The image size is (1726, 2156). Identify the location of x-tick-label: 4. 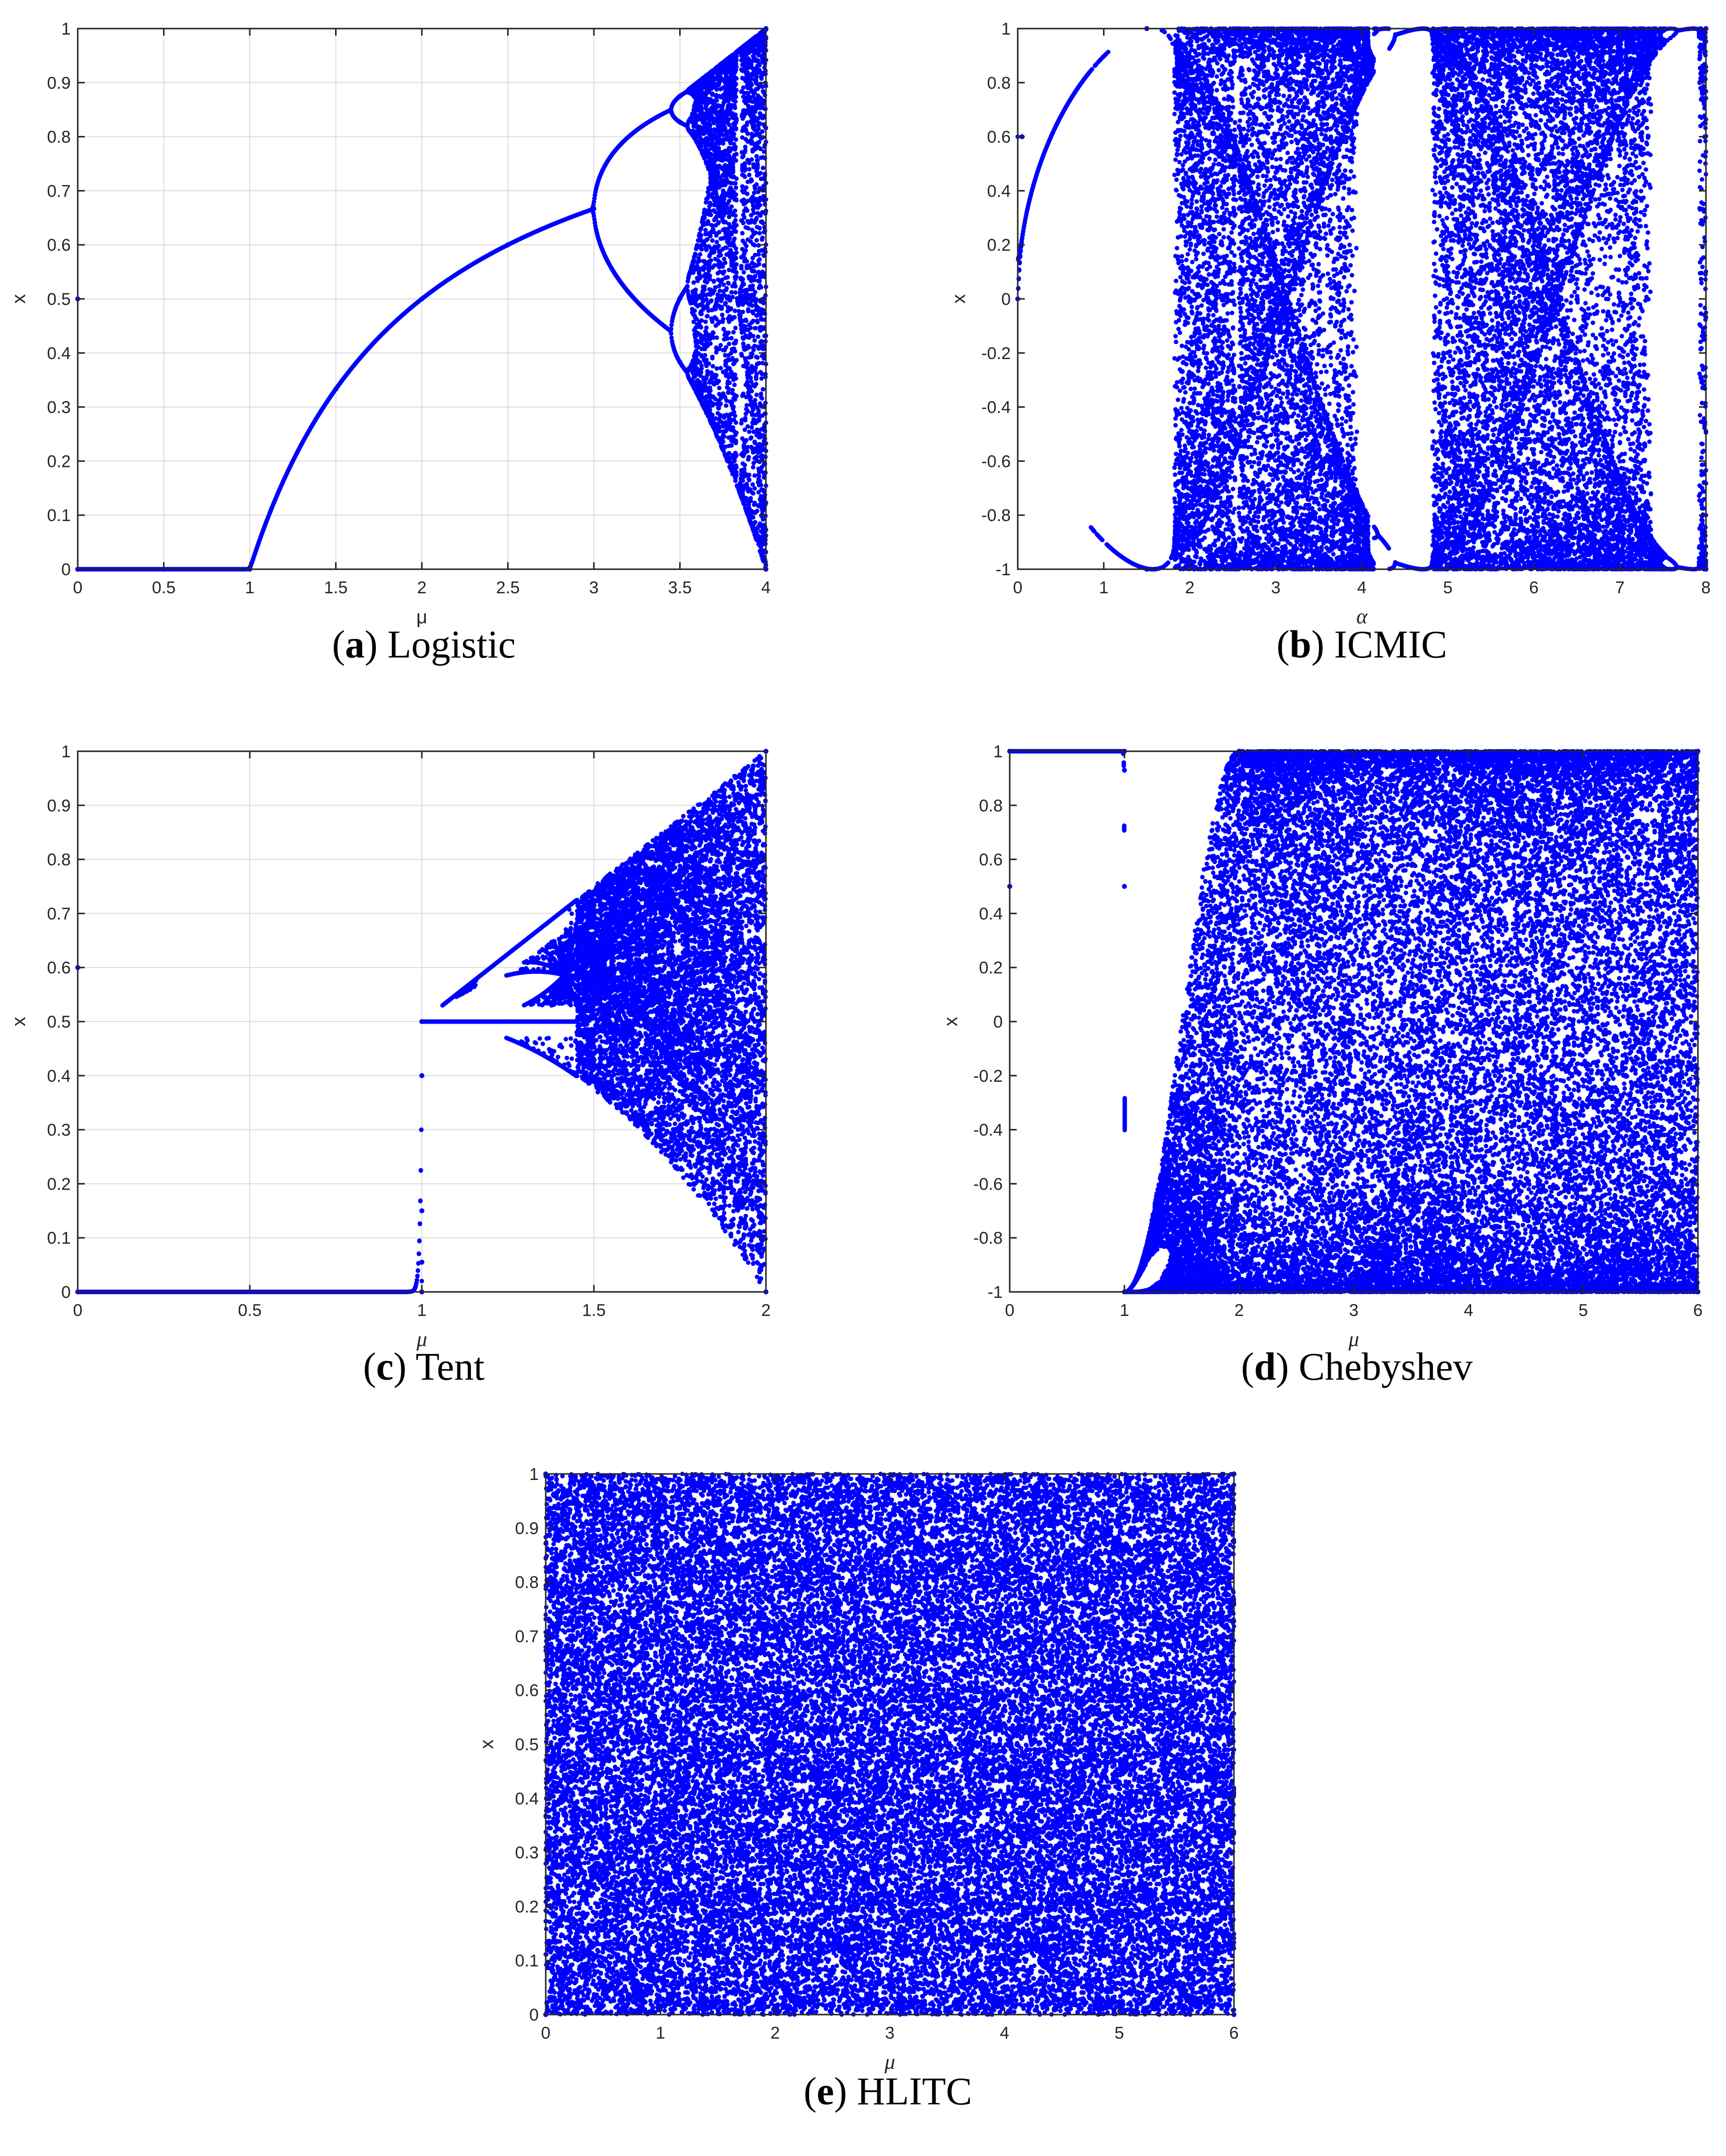
(1468, 1310).